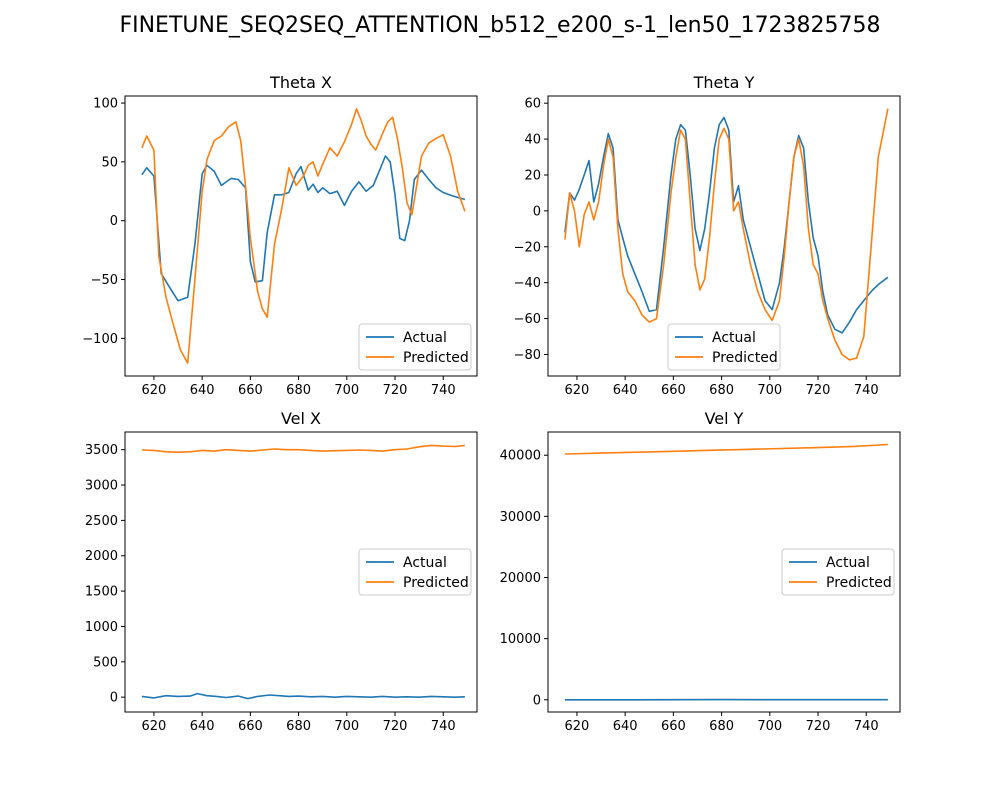  What do you see at coordinates (104, 280) in the screenshot?
I see `y-tick-label: −50` at bounding box center [104, 280].